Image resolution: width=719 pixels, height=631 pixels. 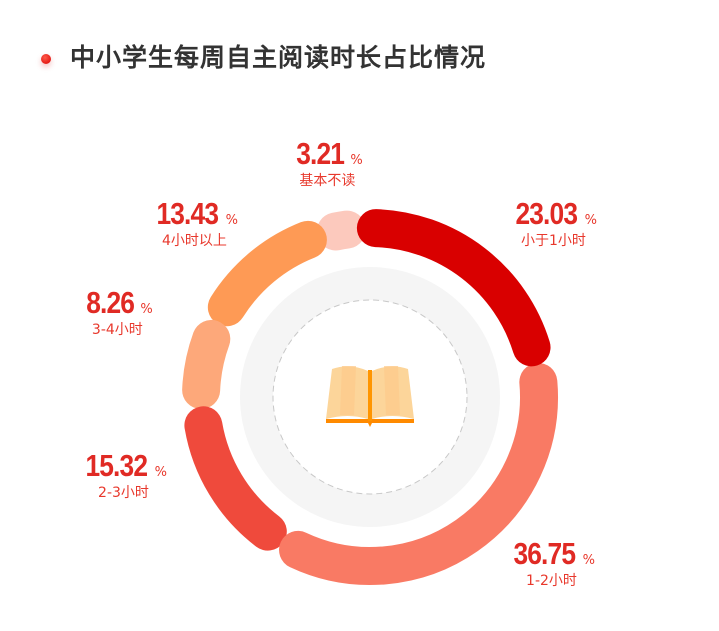 What do you see at coordinates (546, 213) in the screenshot?
I see `value-label: 23.03` at bounding box center [546, 213].